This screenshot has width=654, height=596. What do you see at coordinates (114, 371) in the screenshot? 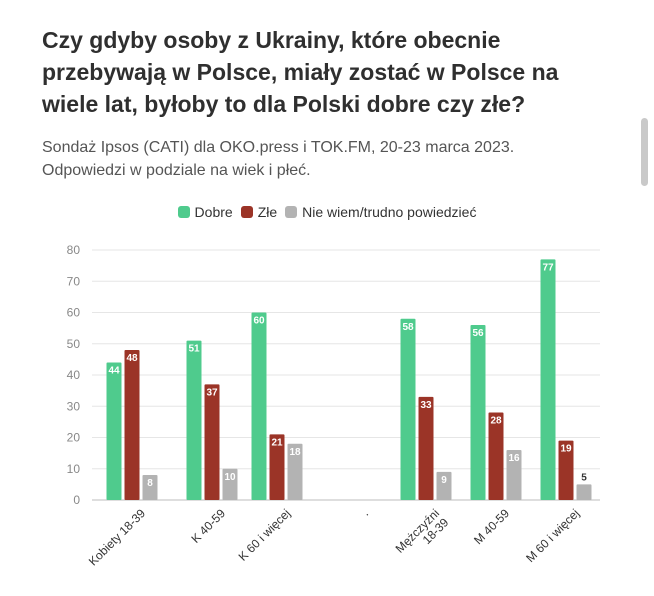
I see `data-label: 44` at bounding box center [114, 371].